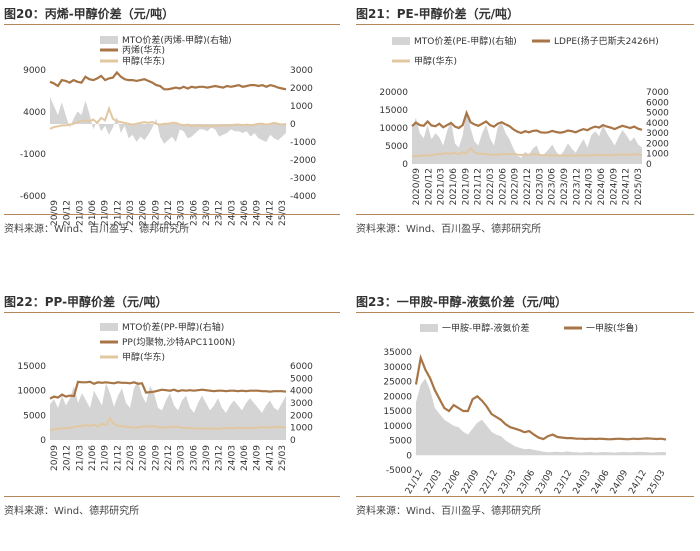 Image resolution: width=700 pixels, height=551 pixels. Describe the element at coordinates (220, 213) in the screenshot. I see `x-tick: 23/12` at that location.